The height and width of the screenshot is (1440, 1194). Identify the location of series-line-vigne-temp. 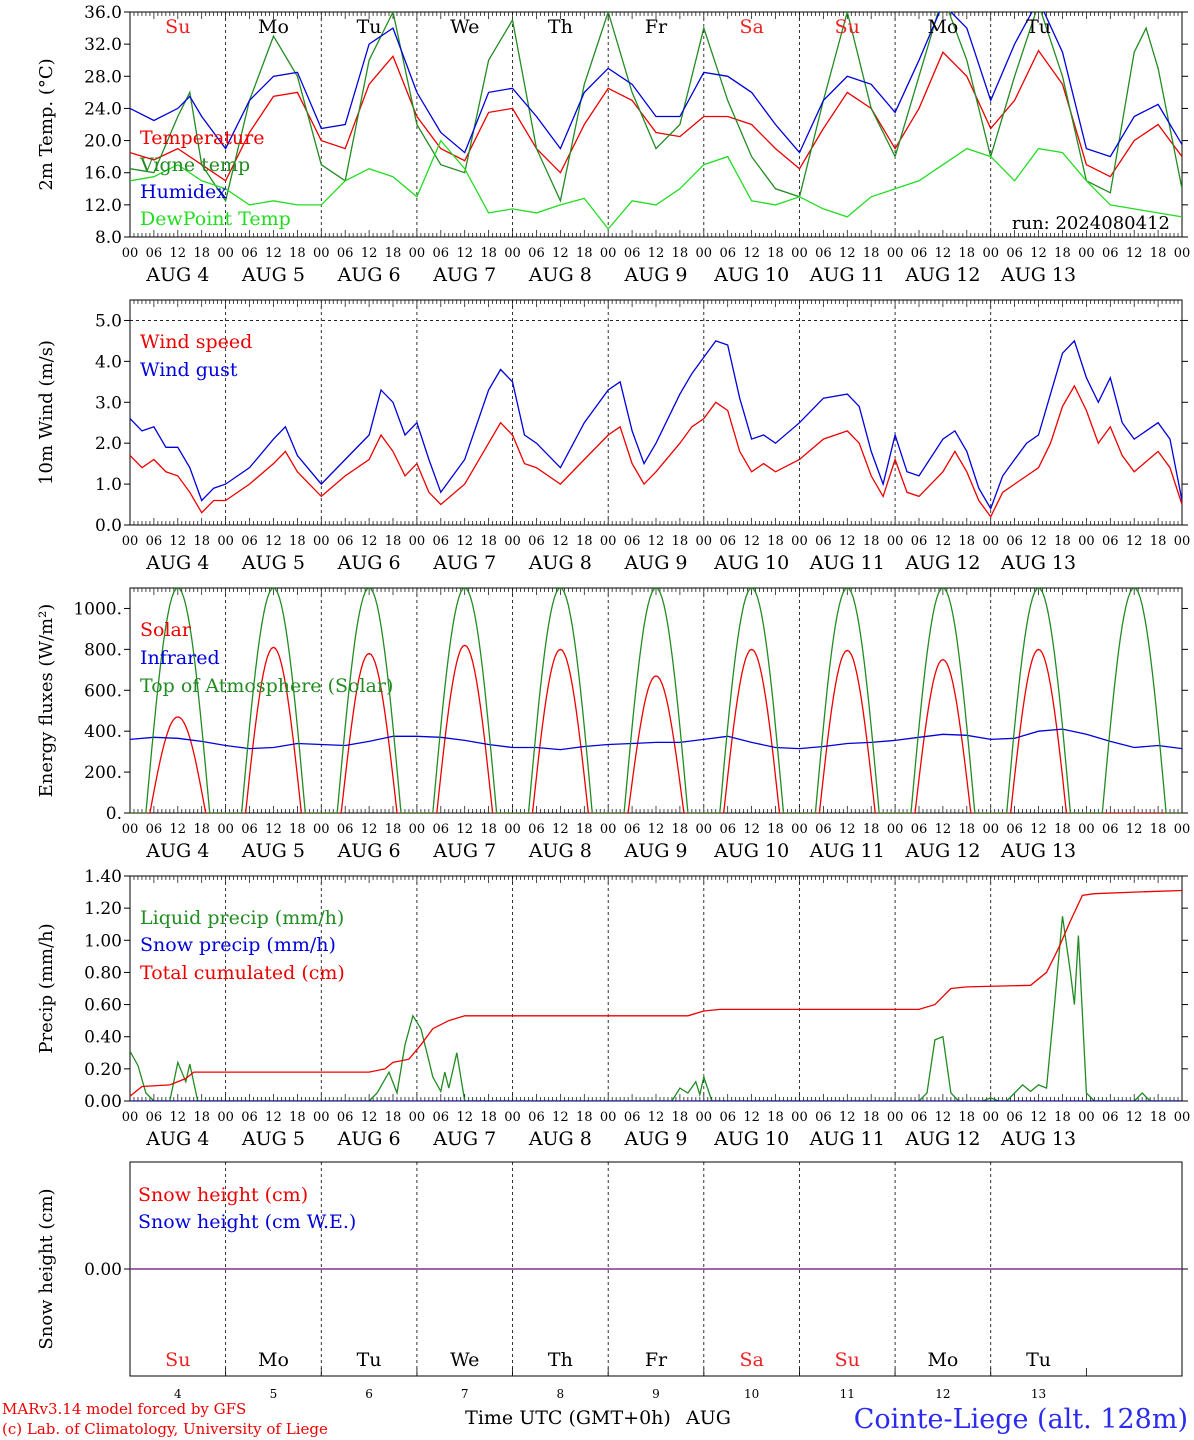
(656, 107).